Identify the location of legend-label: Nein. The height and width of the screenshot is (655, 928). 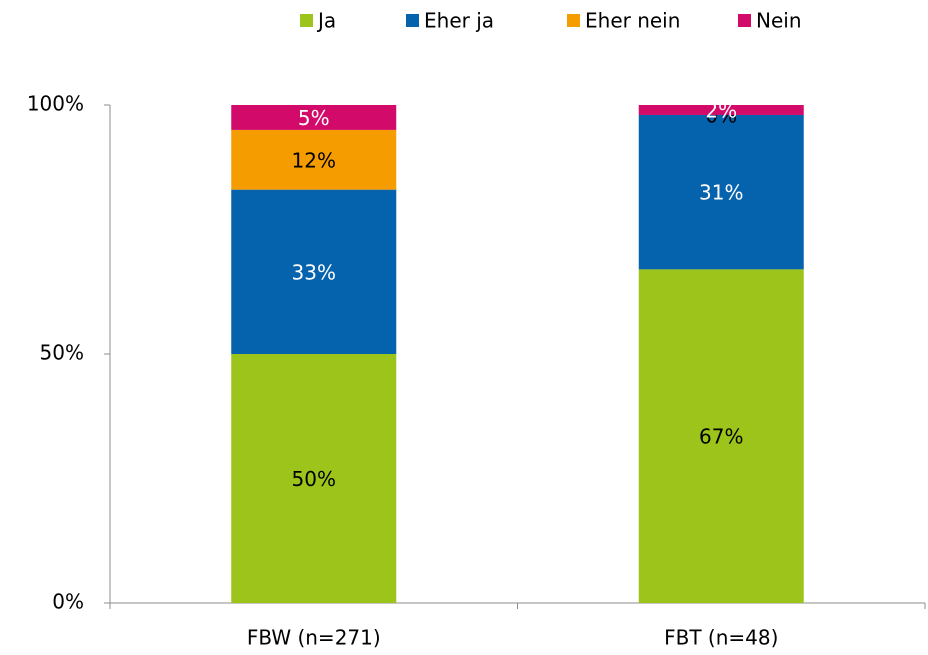
(779, 21).